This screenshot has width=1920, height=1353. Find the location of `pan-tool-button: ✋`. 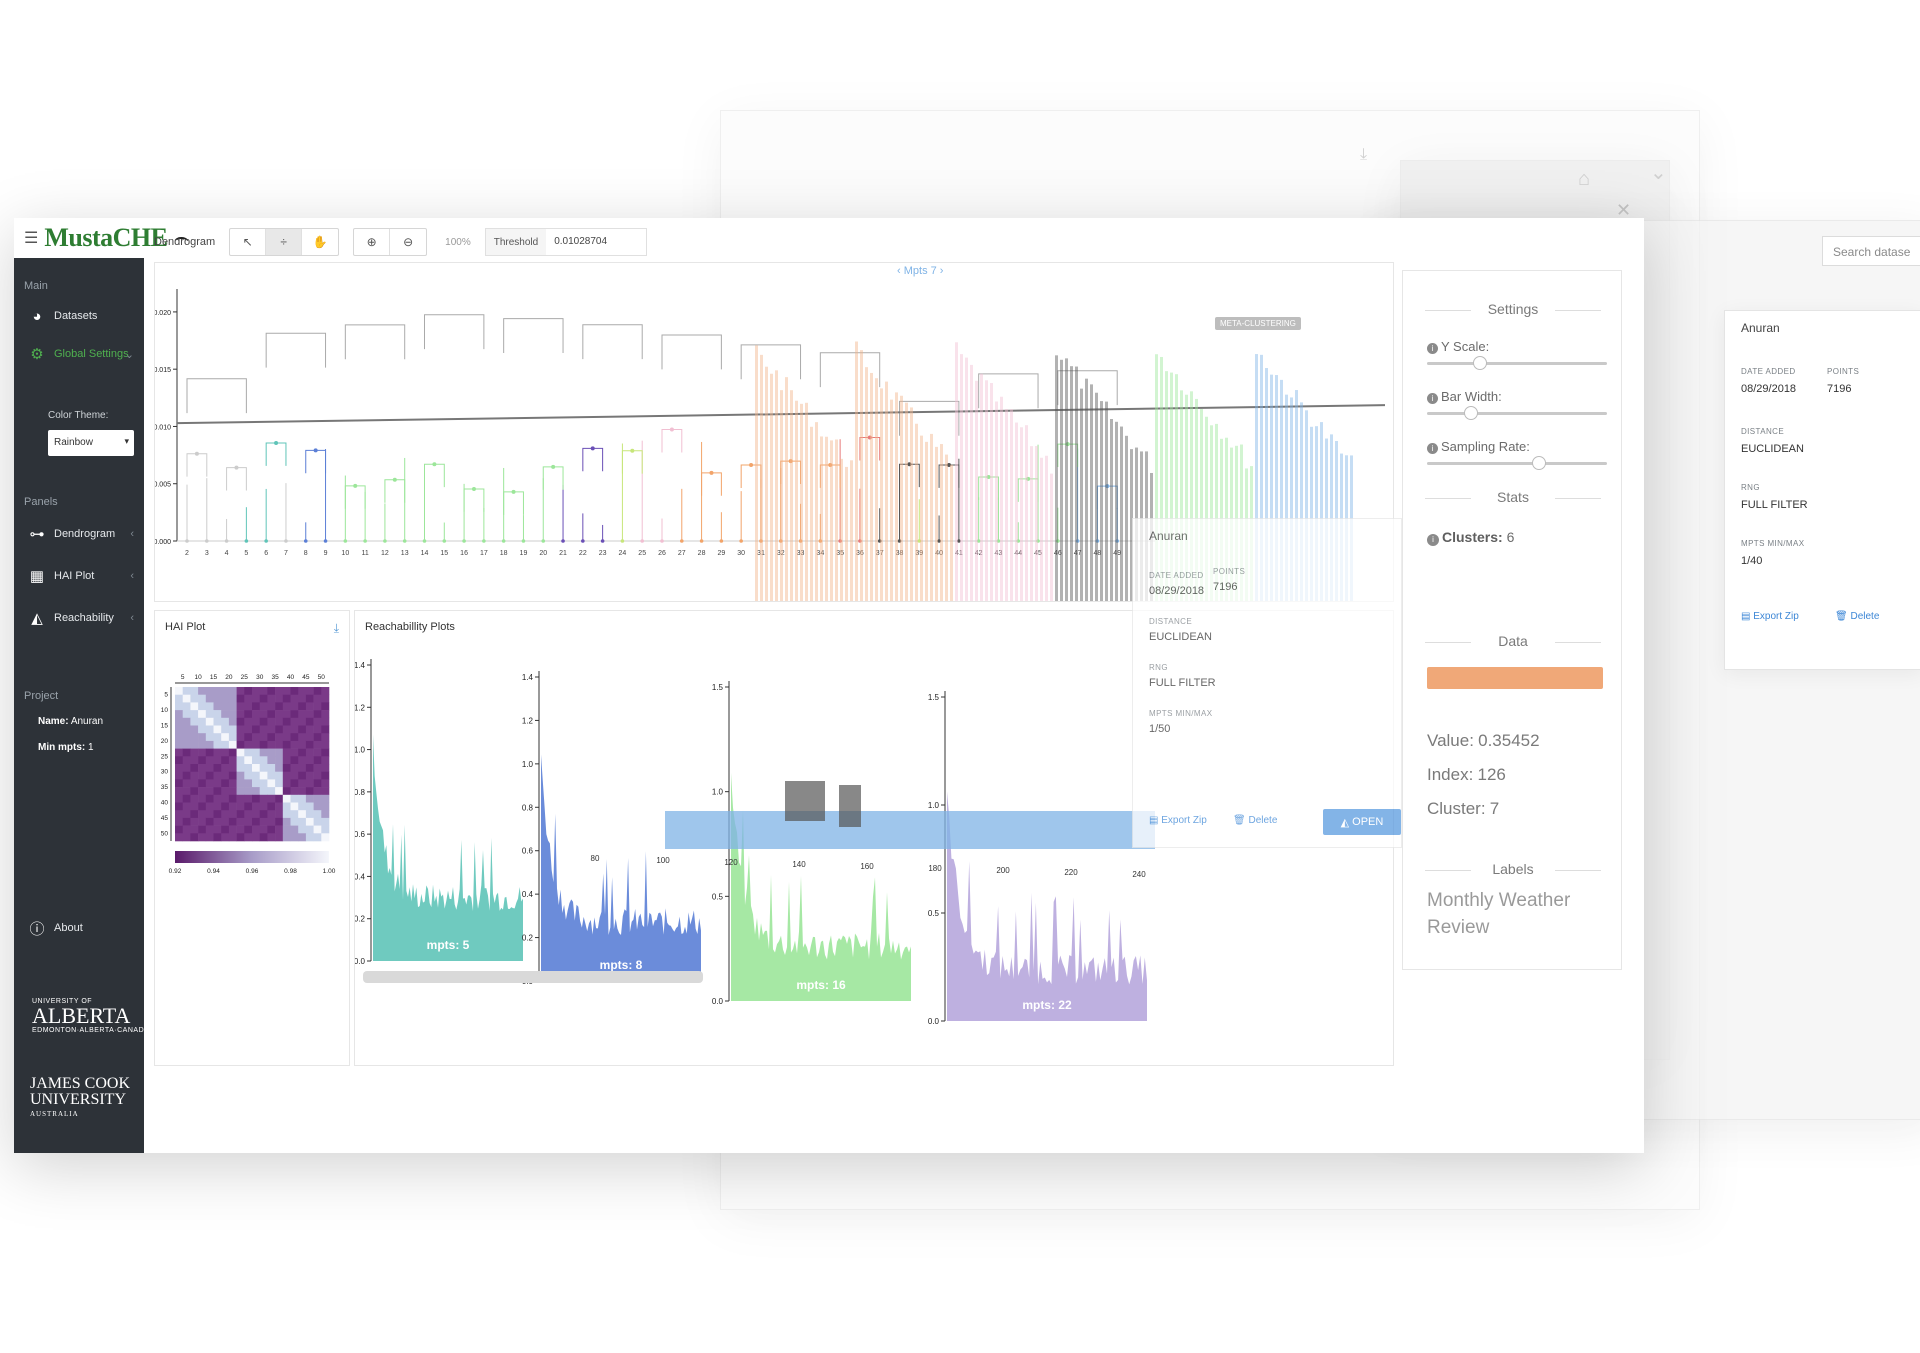

pan-tool-button: ✋ is located at coordinates (320, 242).